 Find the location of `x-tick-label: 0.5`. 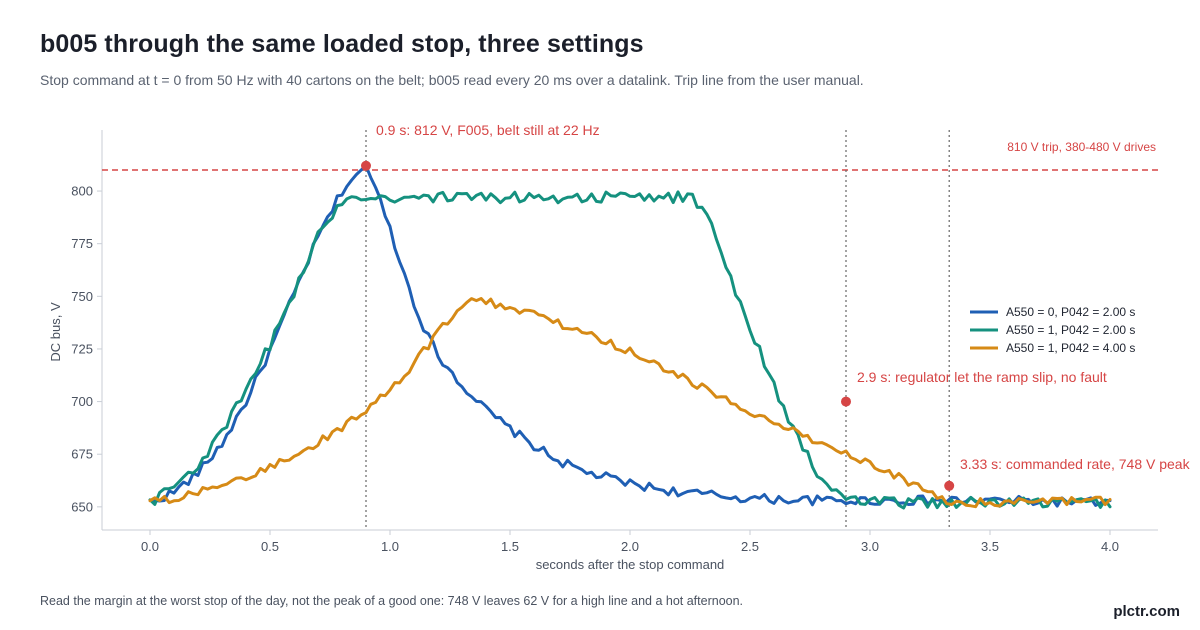

x-tick-label: 0.5 is located at coordinates (270, 546).